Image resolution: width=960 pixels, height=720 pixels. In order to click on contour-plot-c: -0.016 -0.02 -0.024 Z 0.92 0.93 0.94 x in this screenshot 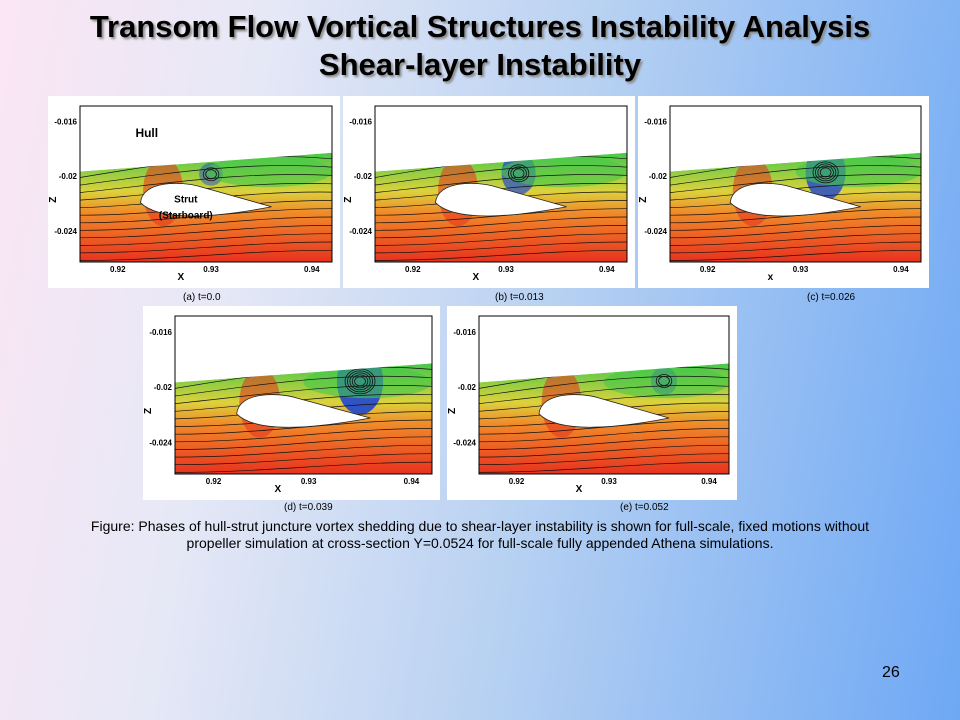, I will do `click(780, 194)`.